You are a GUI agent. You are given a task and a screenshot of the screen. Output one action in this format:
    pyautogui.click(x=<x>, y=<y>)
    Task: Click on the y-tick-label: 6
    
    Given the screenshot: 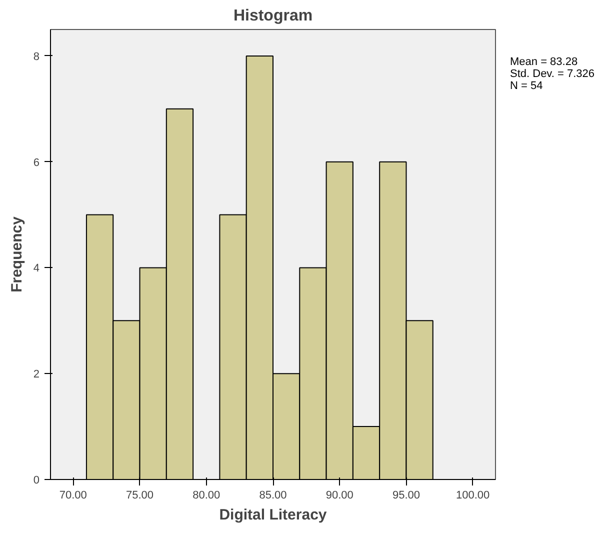 What is the action you would take?
    pyautogui.click(x=36, y=162)
    